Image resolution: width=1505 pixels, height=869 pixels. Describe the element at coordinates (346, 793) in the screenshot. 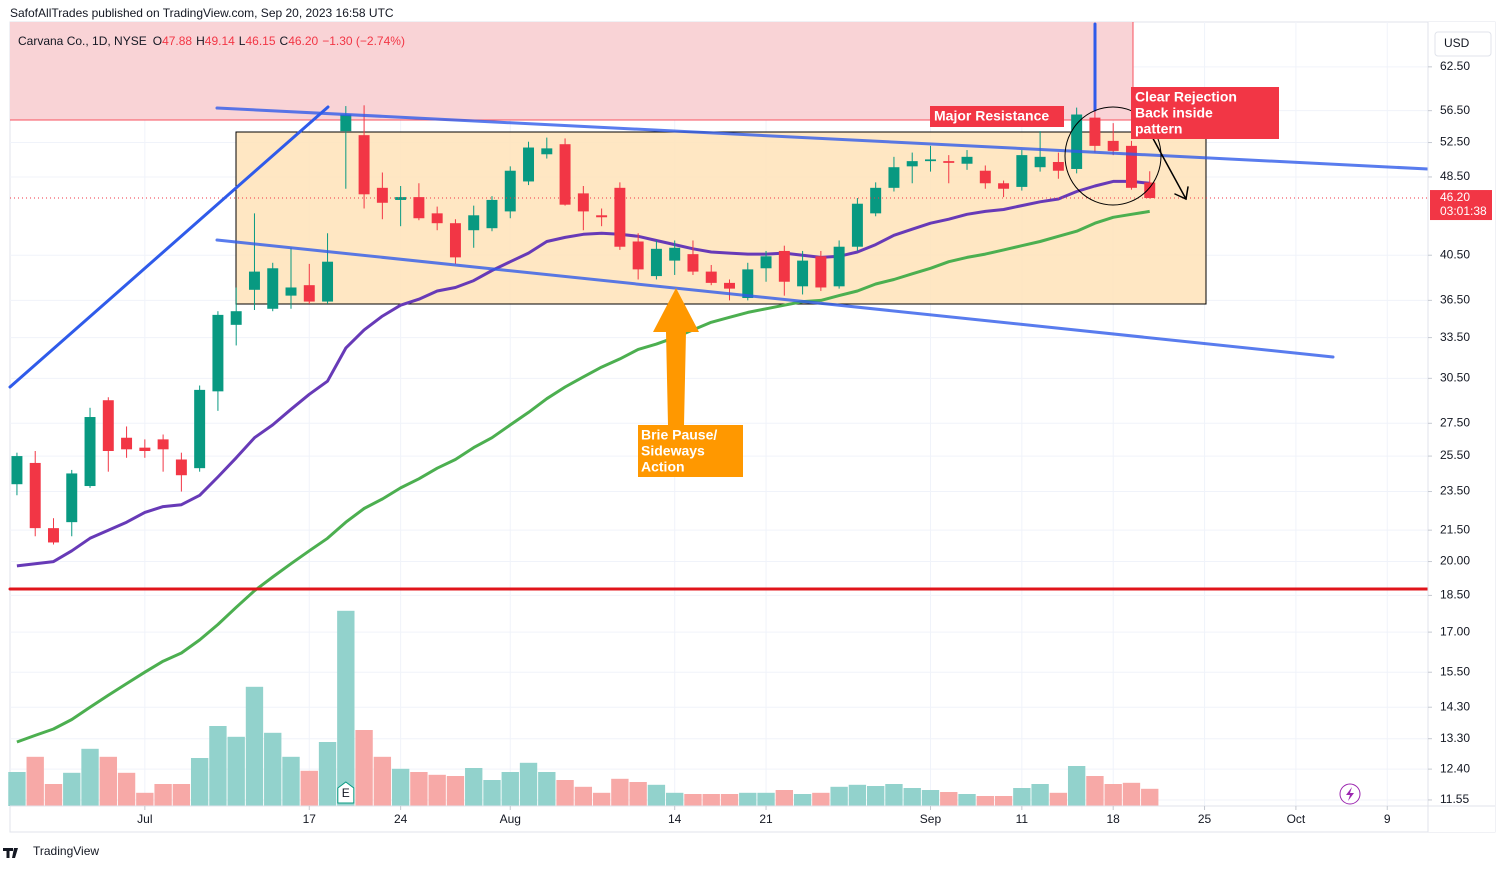

I see `earnings-label: E` at that location.